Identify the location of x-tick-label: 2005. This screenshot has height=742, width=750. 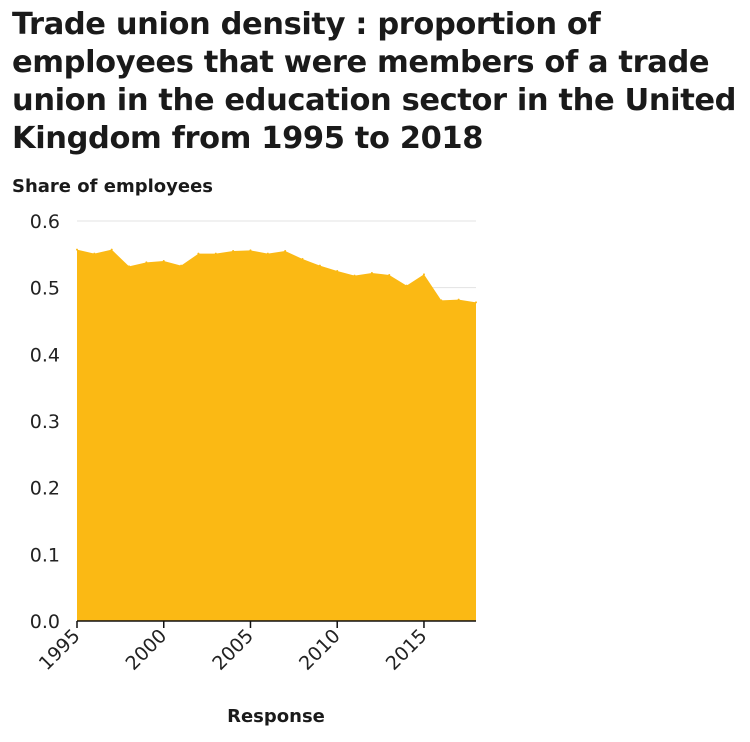
(233, 650).